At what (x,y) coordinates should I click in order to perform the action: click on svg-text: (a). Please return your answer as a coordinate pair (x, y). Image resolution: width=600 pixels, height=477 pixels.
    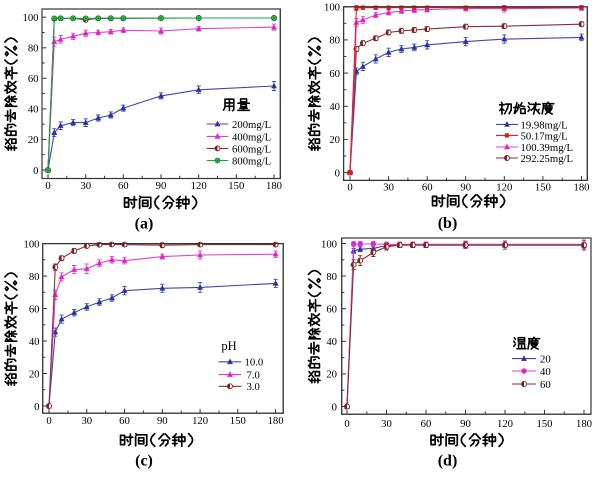
    Looking at the image, I should click on (144, 223).